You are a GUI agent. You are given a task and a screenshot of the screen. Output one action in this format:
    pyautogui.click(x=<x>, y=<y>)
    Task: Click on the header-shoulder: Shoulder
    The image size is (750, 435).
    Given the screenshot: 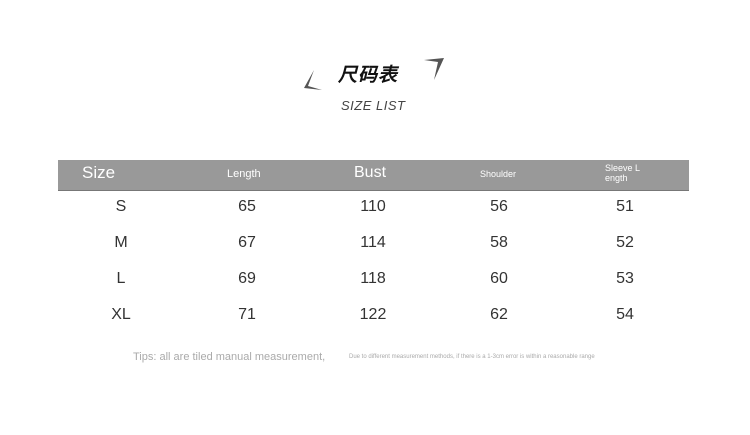 What is the action you would take?
    pyautogui.click(x=498, y=174)
    